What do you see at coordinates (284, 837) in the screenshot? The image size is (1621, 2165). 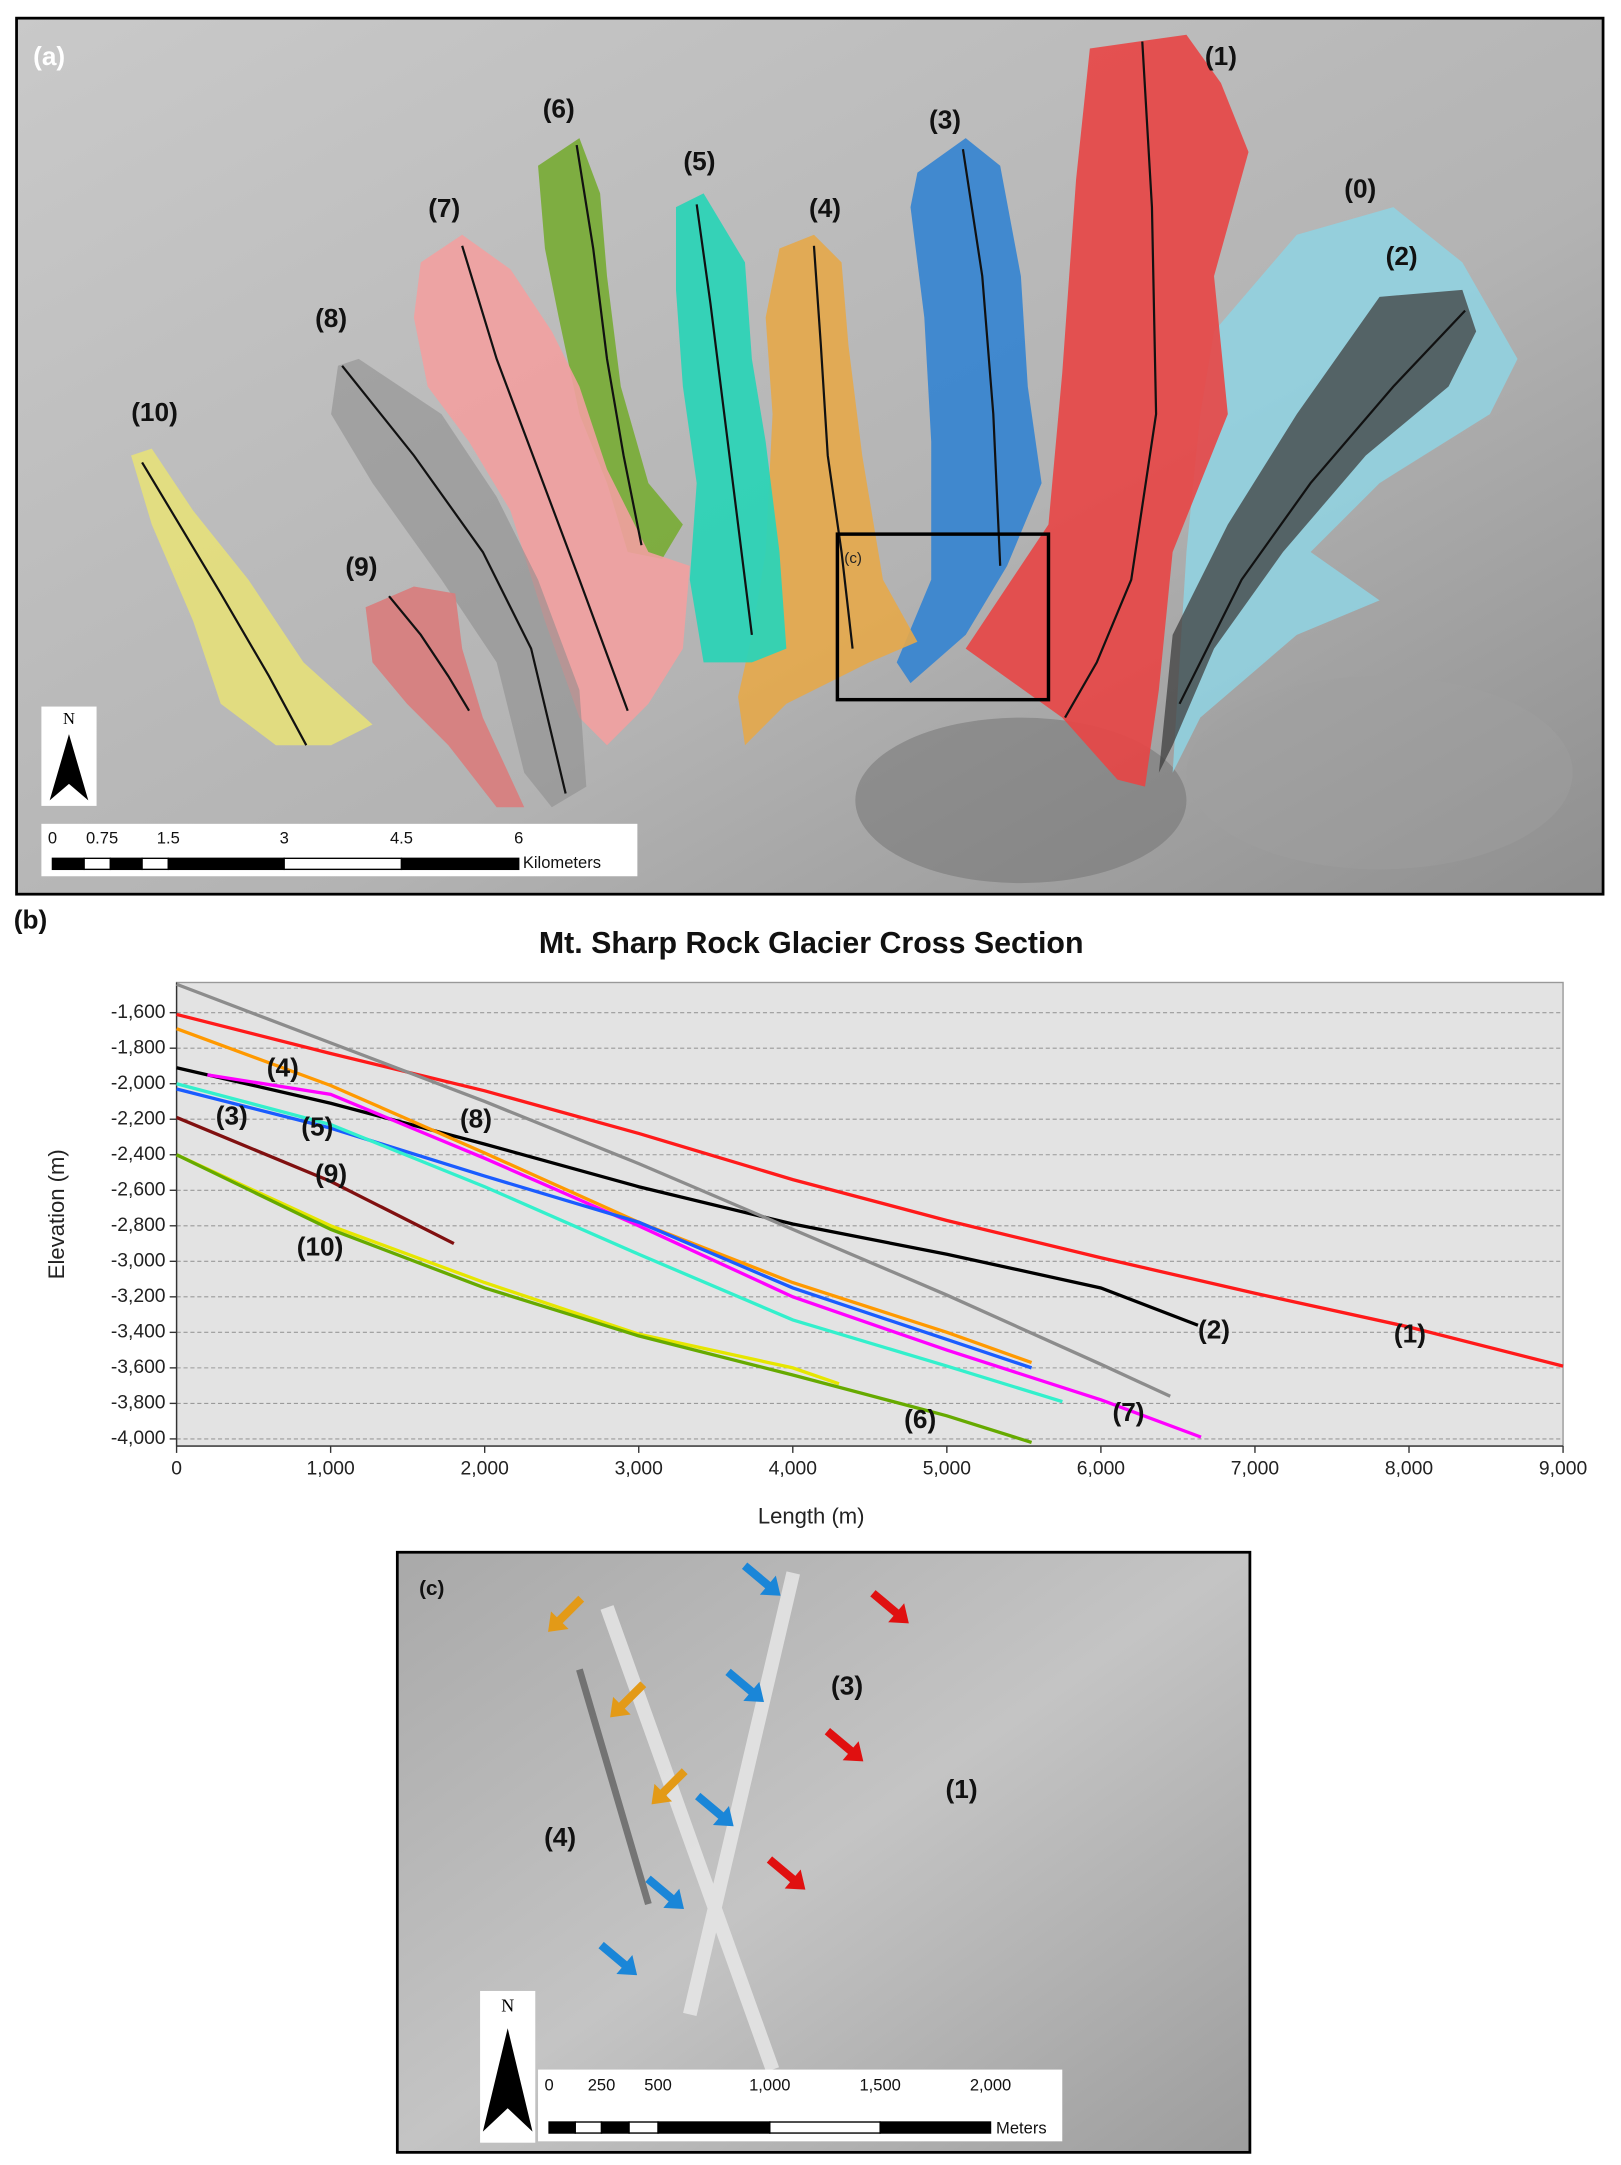 I see `scale-label: 3` at bounding box center [284, 837].